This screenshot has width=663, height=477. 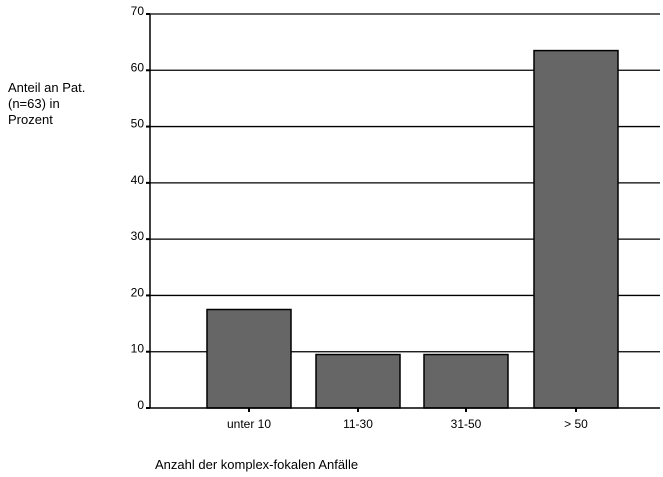 What do you see at coordinates (34, 103) in the screenshot?
I see `y-axis-label-line-2: (n=63) in` at bounding box center [34, 103].